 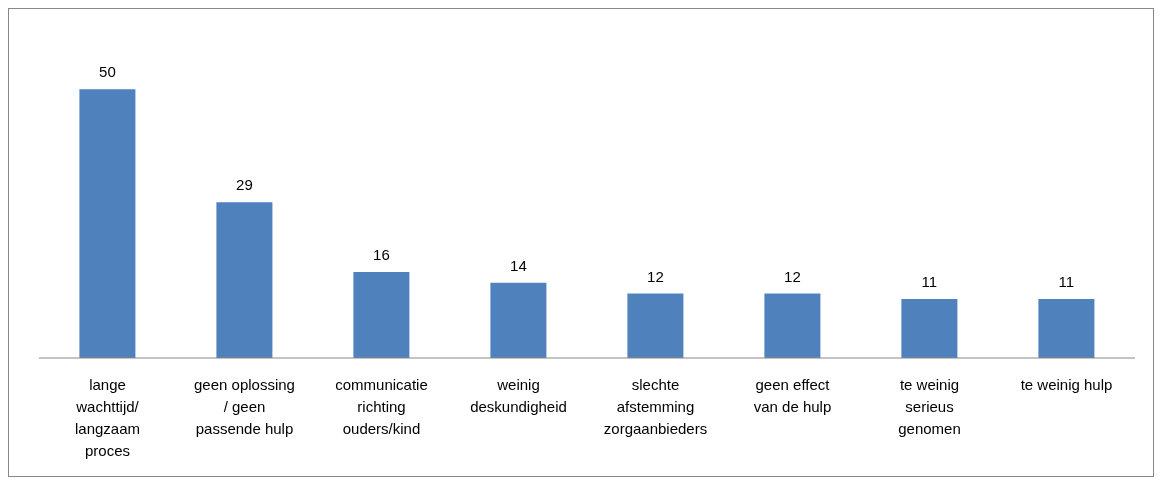 What do you see at coordinates (655, 406) in the screenshot?
I see `x-tick-label: slechte afstemming zorgaanbieders` at bounding box center [655, 406].